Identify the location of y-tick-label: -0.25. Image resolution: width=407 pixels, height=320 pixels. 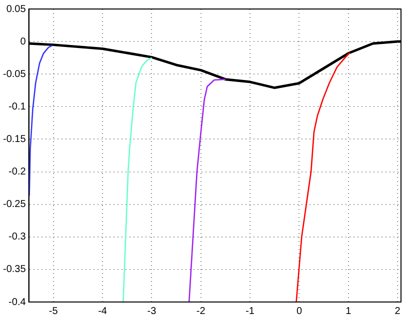
(14, 204).